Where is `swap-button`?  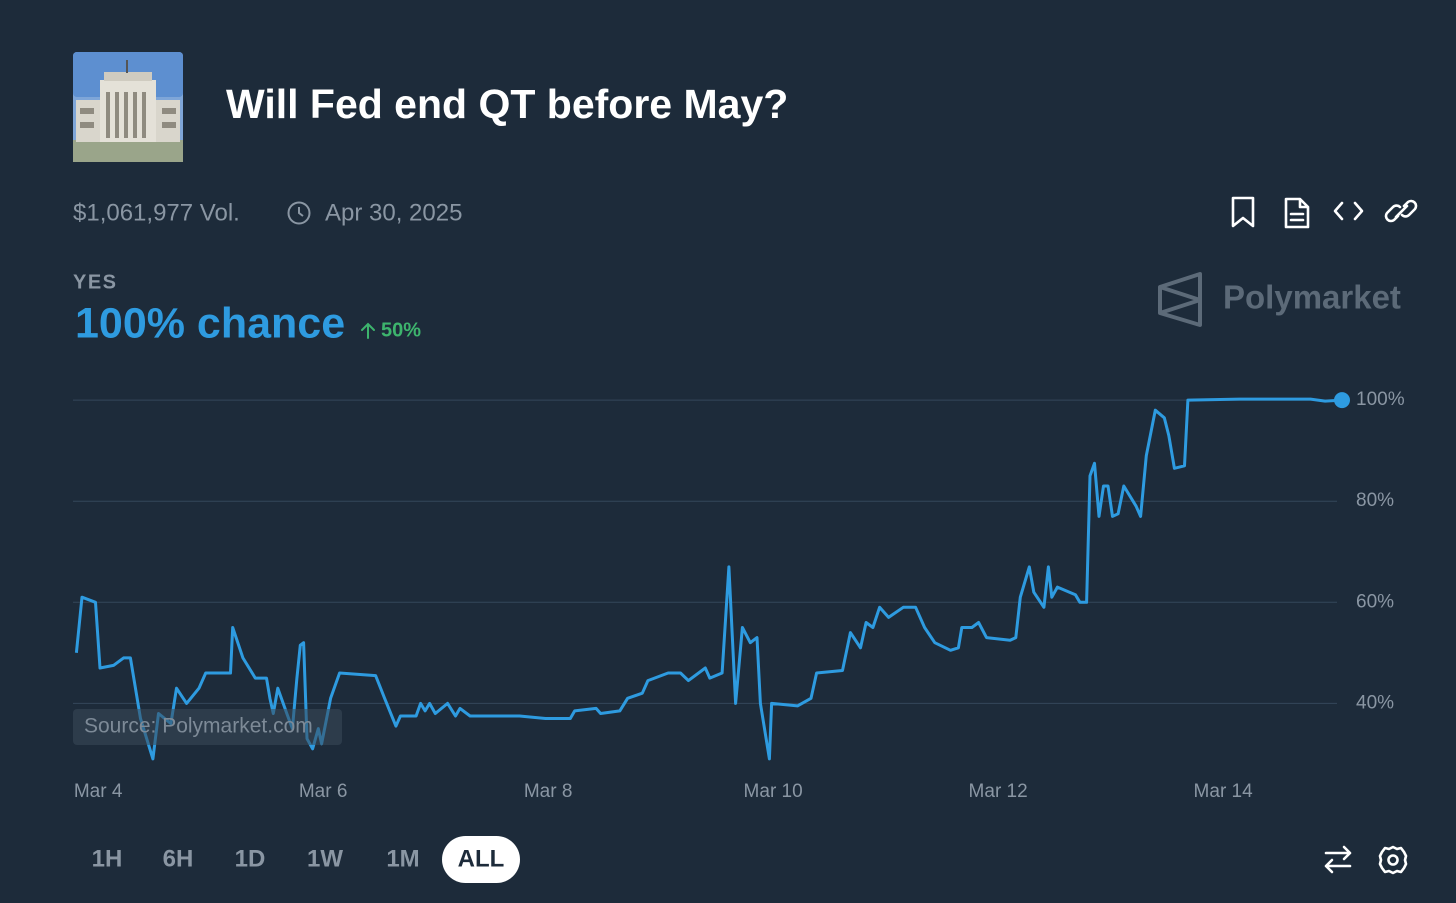
swap-button is located at coordinates (1338, 860).